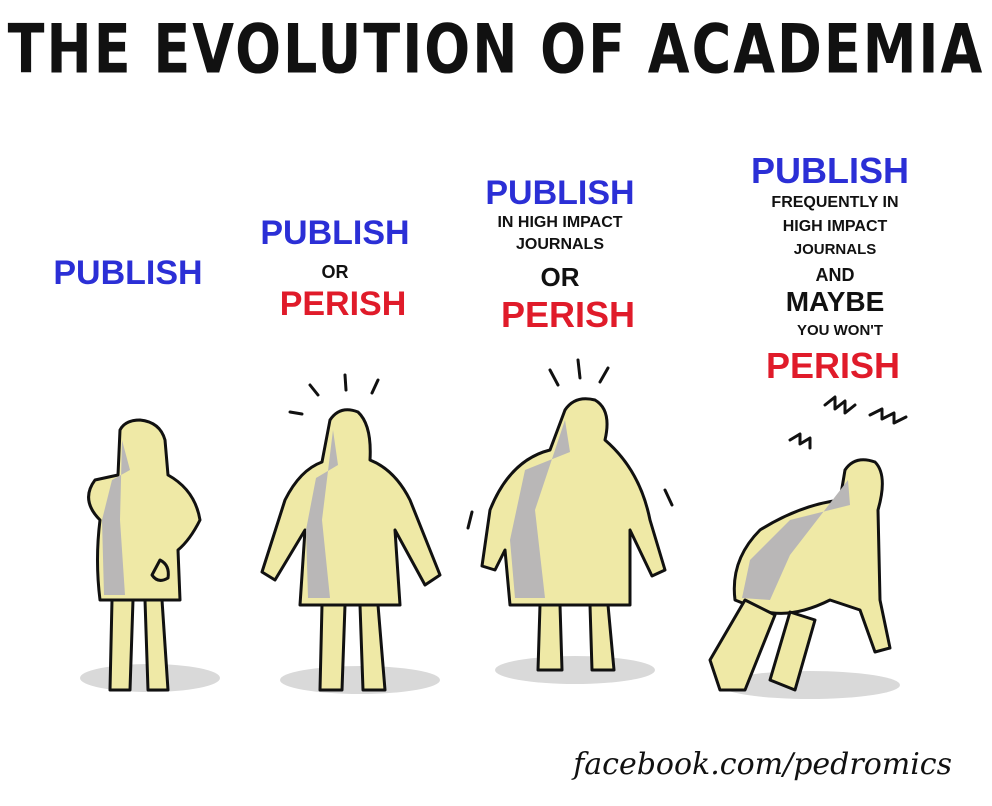 Image resolution: width=992 pixels, height=806 pixels. What do you see at coordinates (796, 540) in the screenshot?
I see `figure-4-shade` at bounding box center [796, 540].